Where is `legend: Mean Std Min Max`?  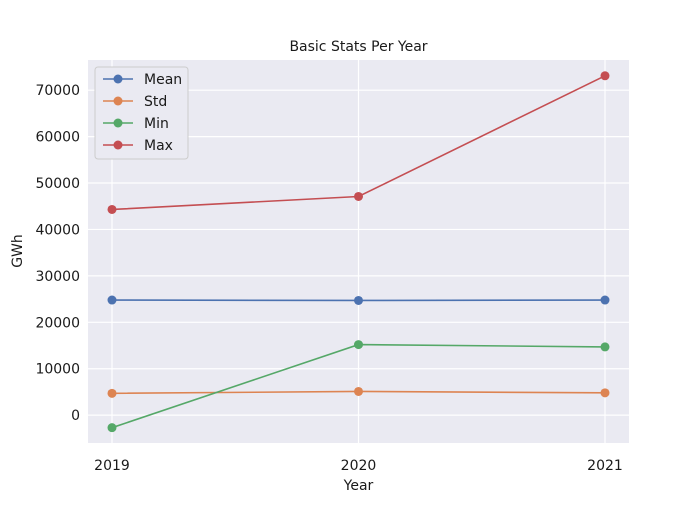 legend: Mean Std Min Max is located at coordinates (141, 113).